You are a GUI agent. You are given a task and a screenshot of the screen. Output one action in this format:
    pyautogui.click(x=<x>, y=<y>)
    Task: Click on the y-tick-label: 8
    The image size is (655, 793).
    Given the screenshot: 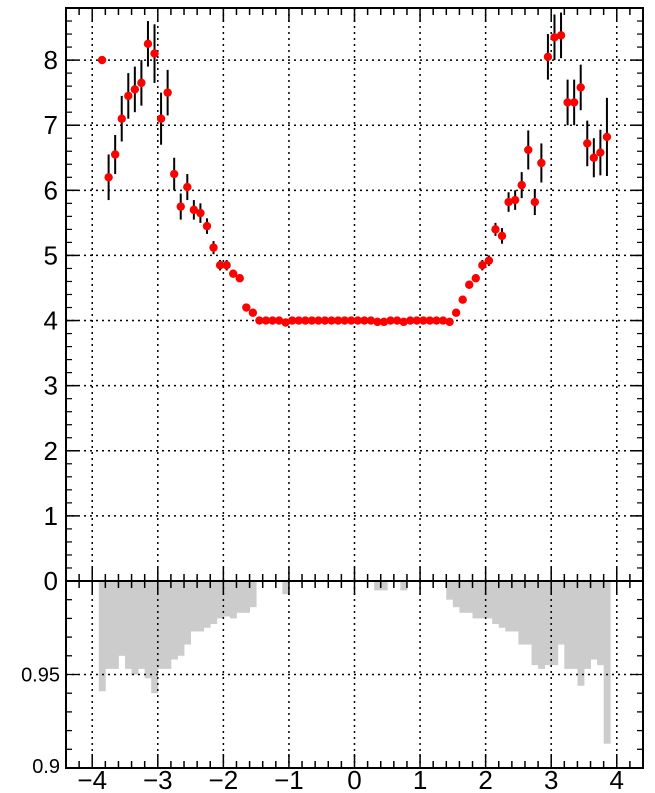 What is the action you would take?
    pyautogui.click(x=51, y=60)
    